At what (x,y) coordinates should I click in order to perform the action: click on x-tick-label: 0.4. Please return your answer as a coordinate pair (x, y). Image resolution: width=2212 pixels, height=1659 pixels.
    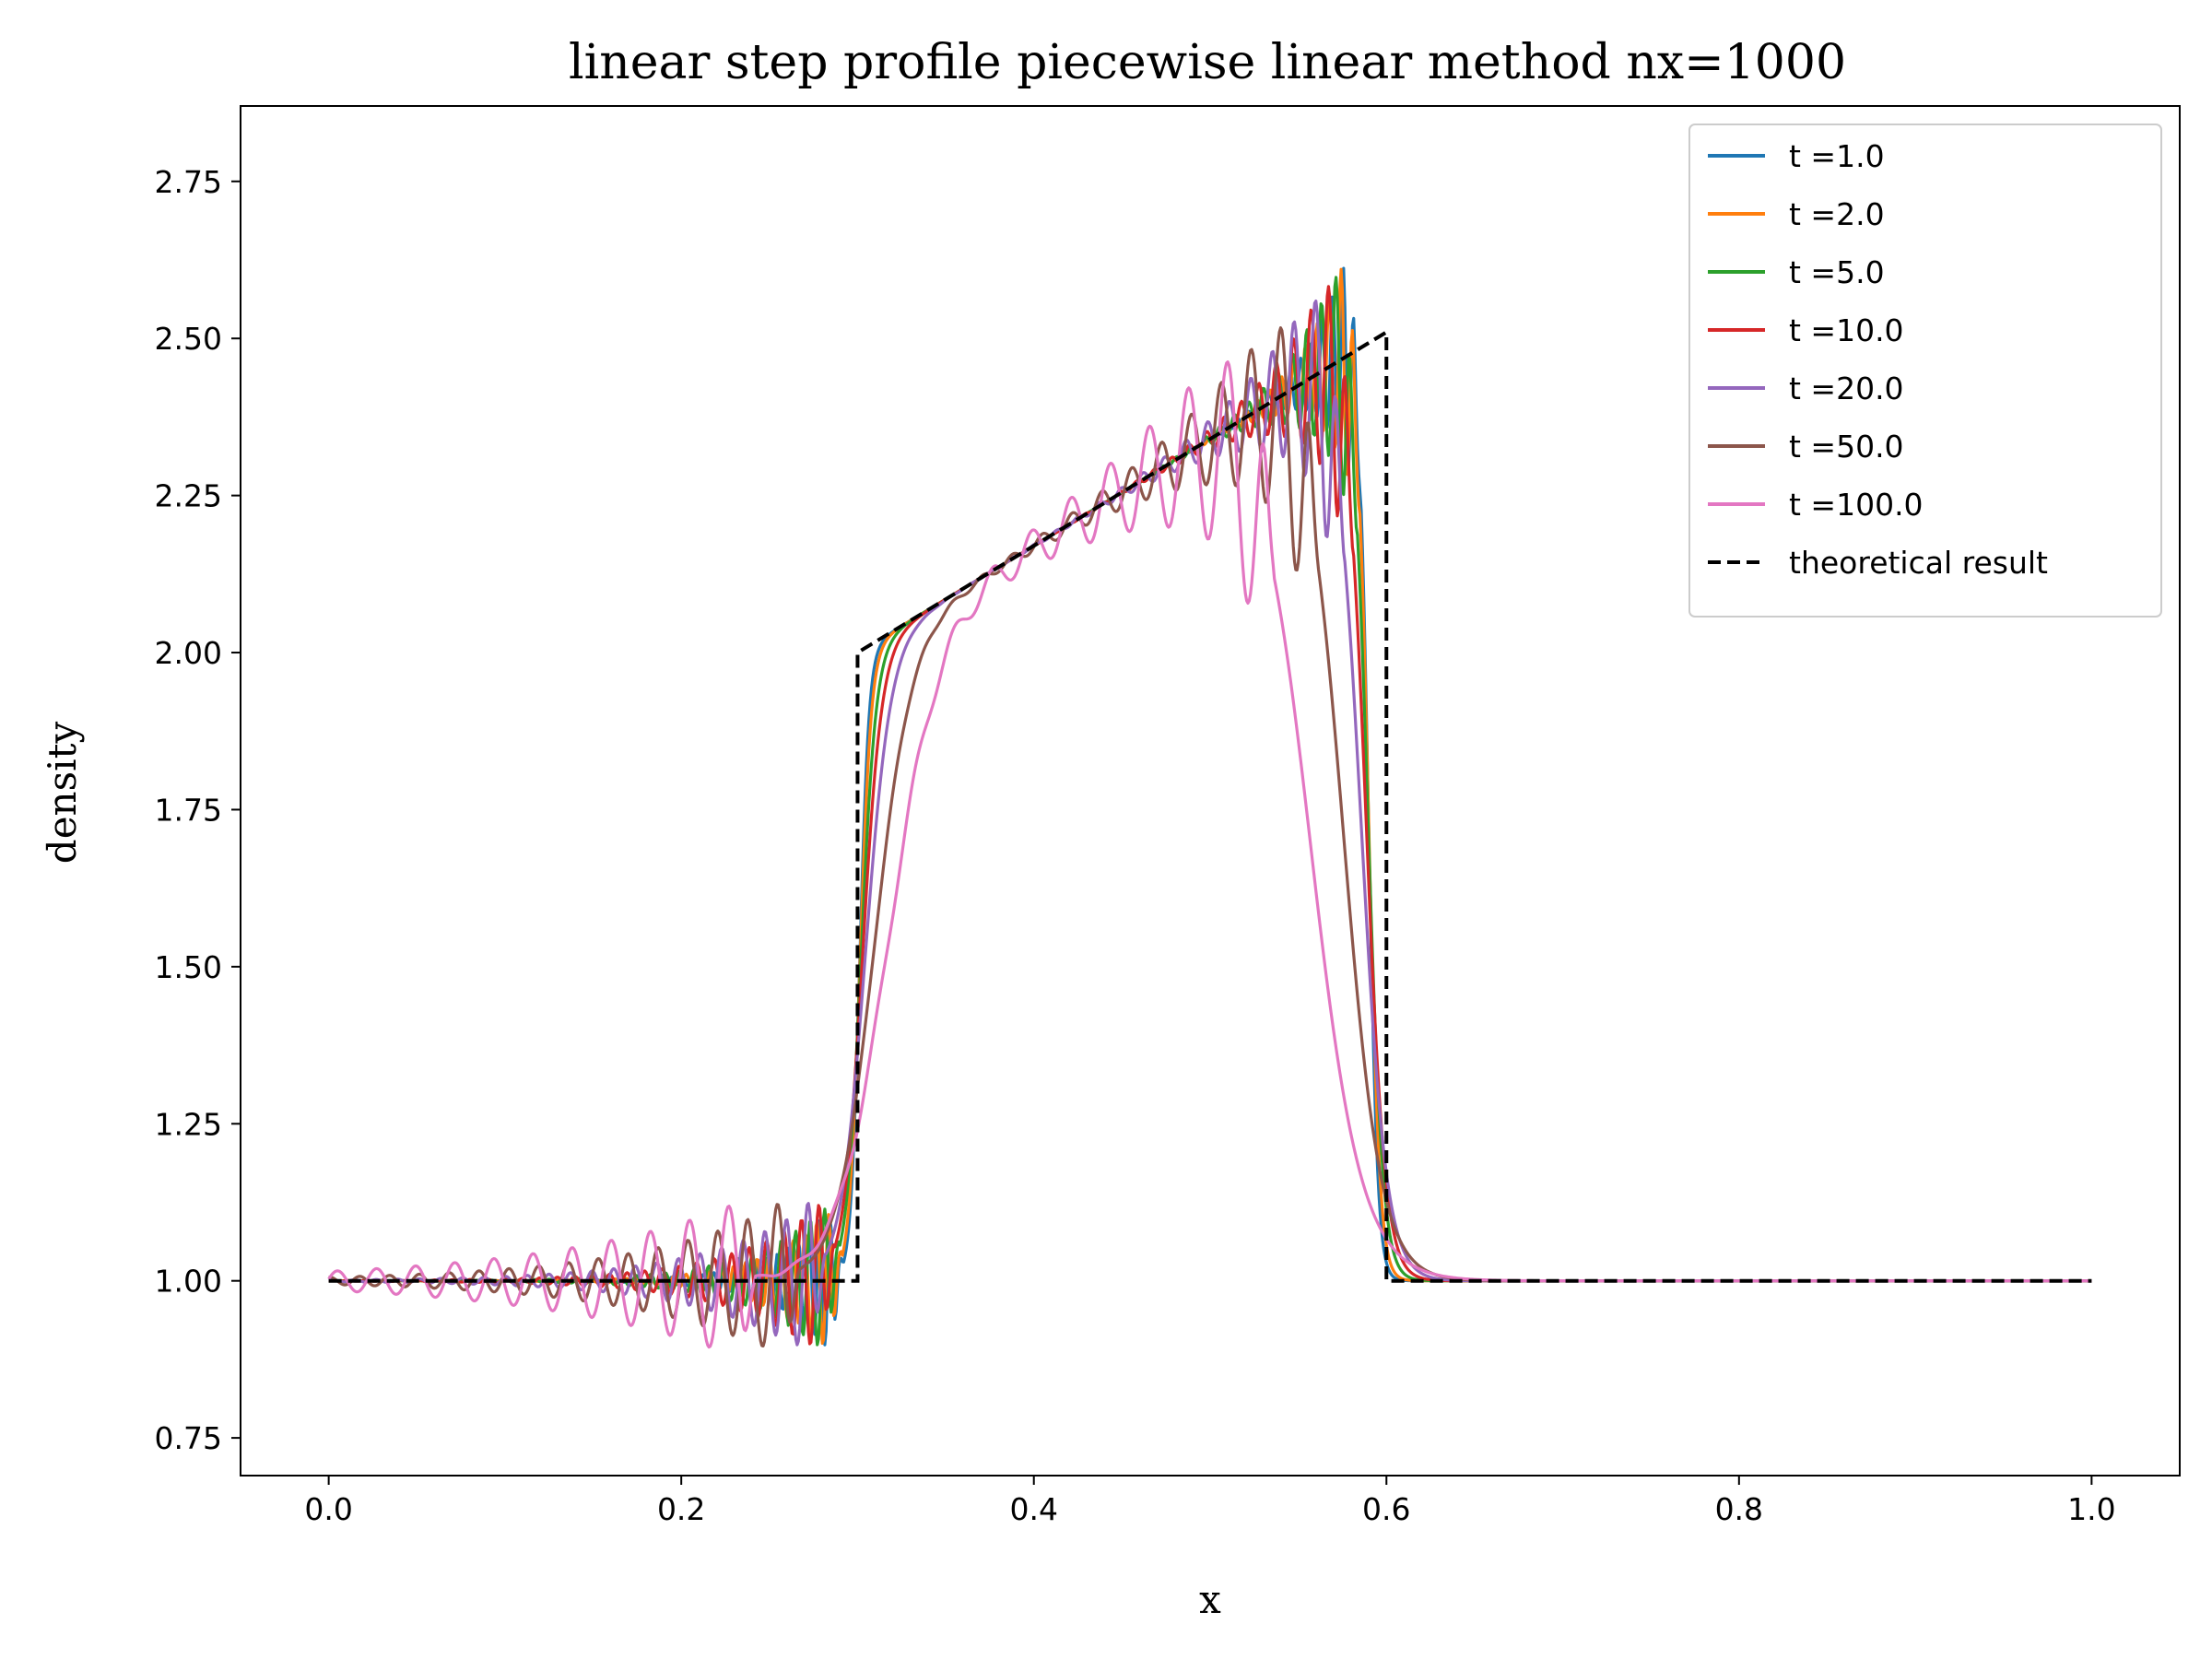
    Looking at the image, I should click on (1033, 1509).